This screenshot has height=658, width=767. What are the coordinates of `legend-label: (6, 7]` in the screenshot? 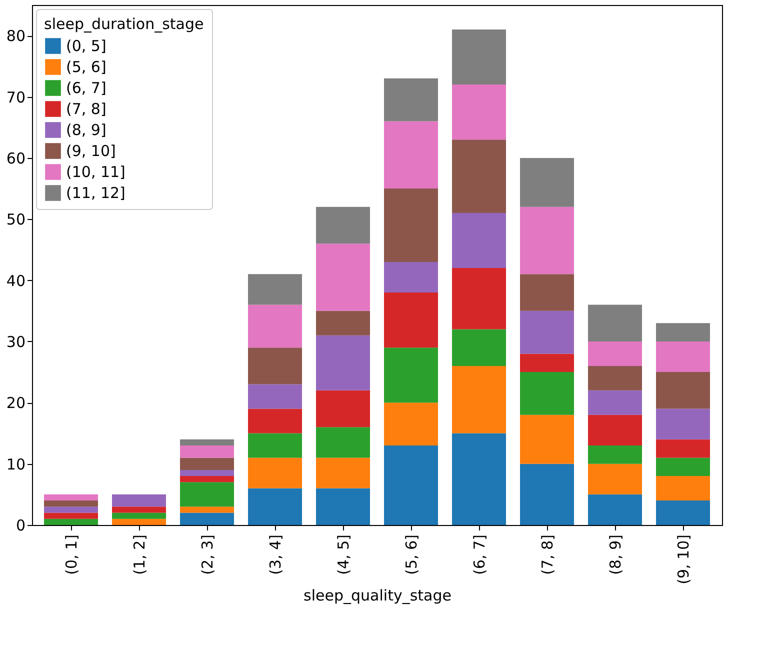 It's located at (86, 88).